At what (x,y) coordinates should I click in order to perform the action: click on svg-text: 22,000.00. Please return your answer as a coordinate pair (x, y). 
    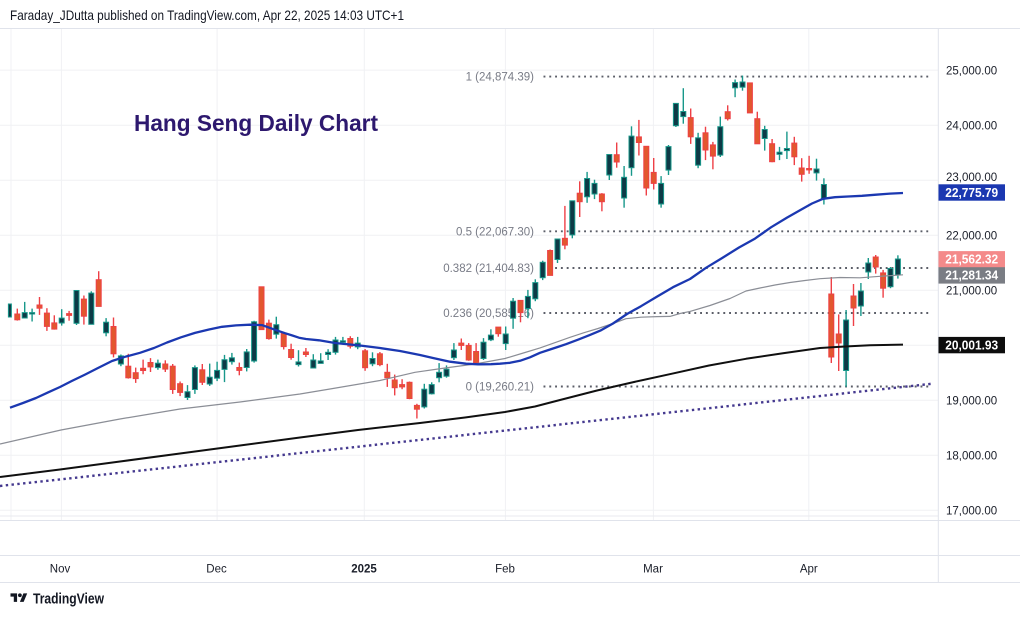
    Looking at the image, I should click on (971, 236).